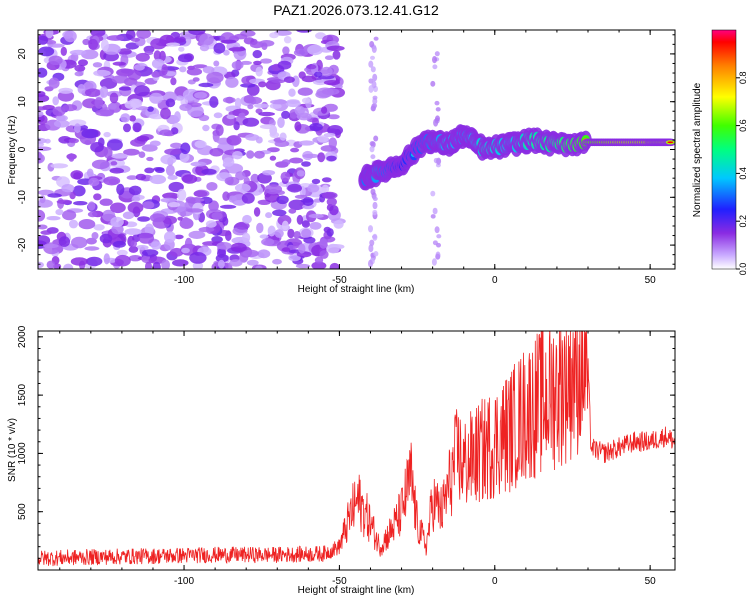  What do you see at coordinates (339, 581) in the screenshot?
I see `x-tick-label: -50` at bounding box center [339, 581].